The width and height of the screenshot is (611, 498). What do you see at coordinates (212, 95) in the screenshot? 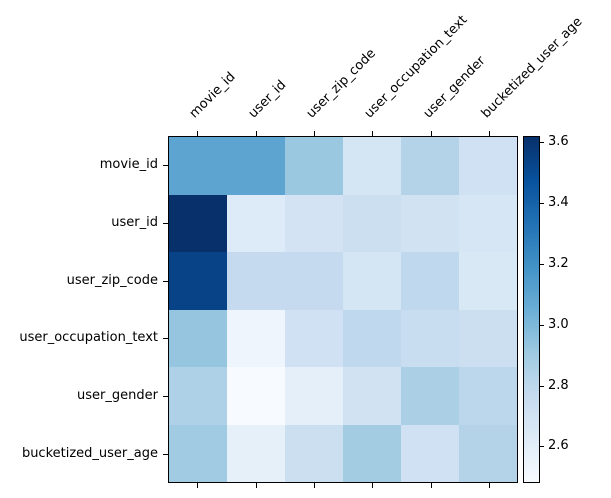
I see `x-tick-label: movie_id` at bounding box center [212, 95].